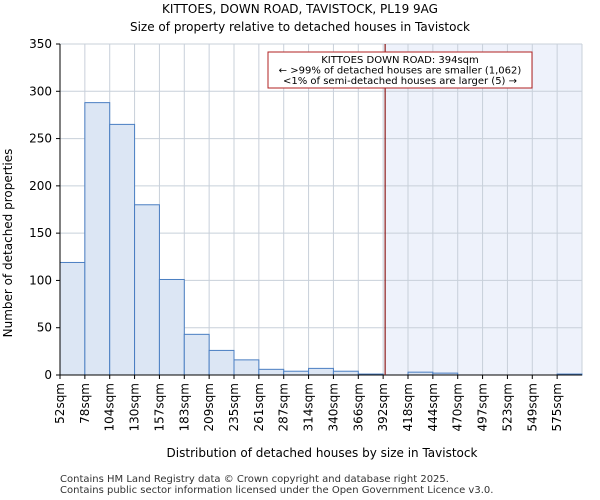  I want to click on x-tick-label: 287sqm, so click(284, 407).